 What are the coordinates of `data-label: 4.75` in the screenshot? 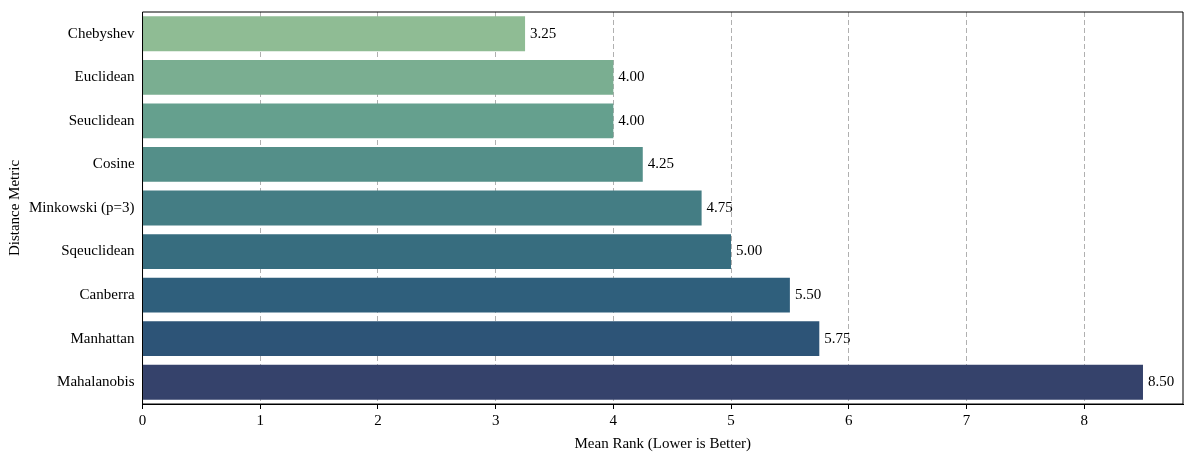 It's located at (719, 206).